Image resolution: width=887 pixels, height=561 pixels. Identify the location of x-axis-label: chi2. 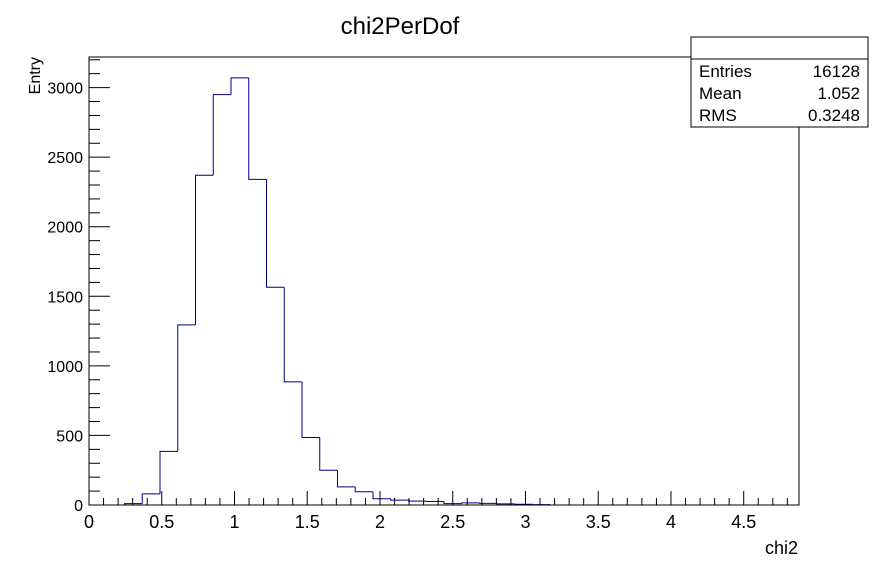
(781, 548).